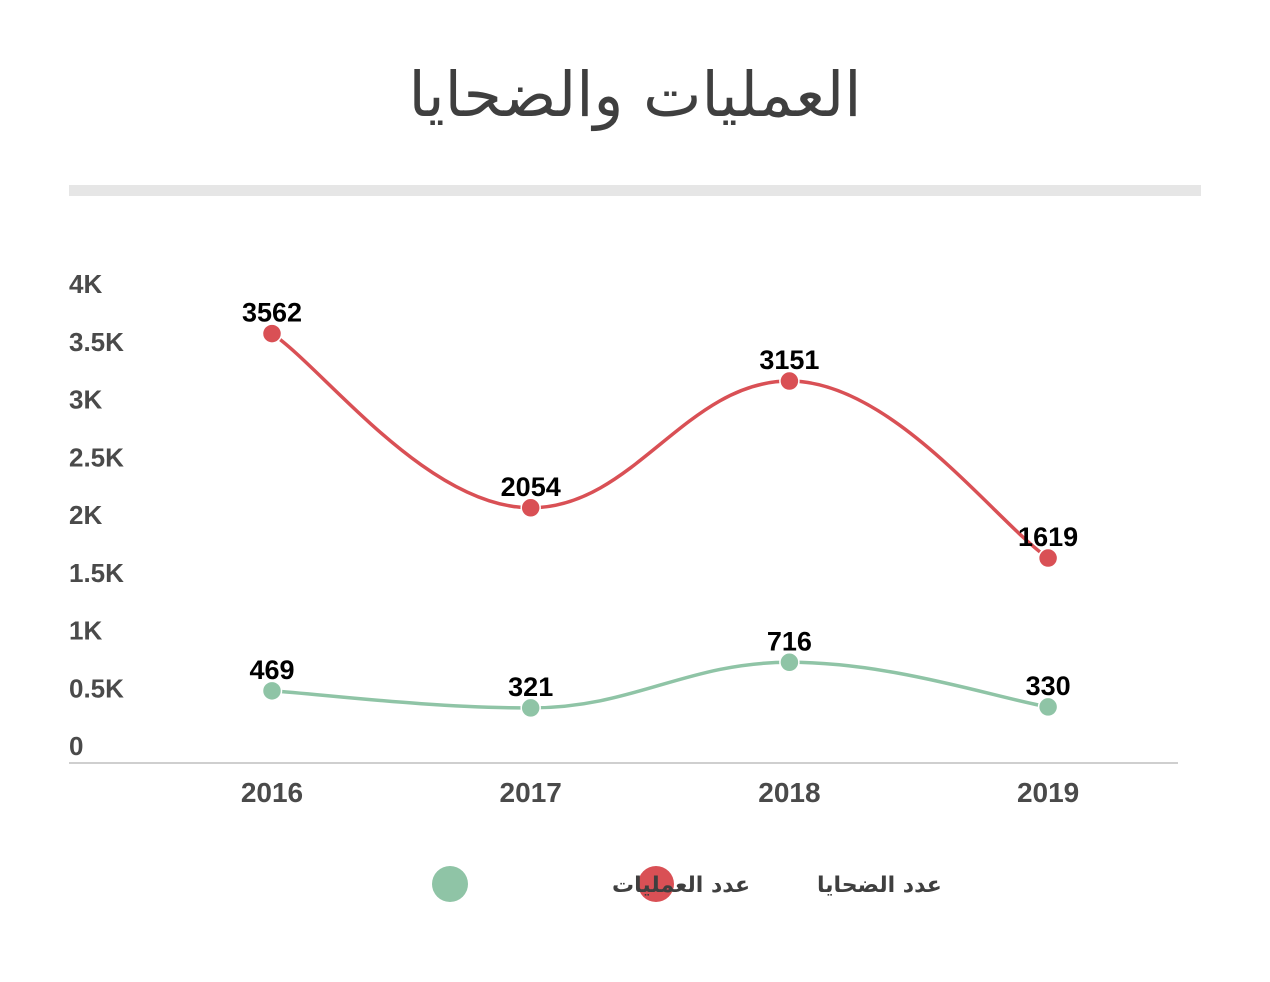  Describe the element at coordinates (1048, 686) in the screenshot. I see `data-label: 330` at that location.